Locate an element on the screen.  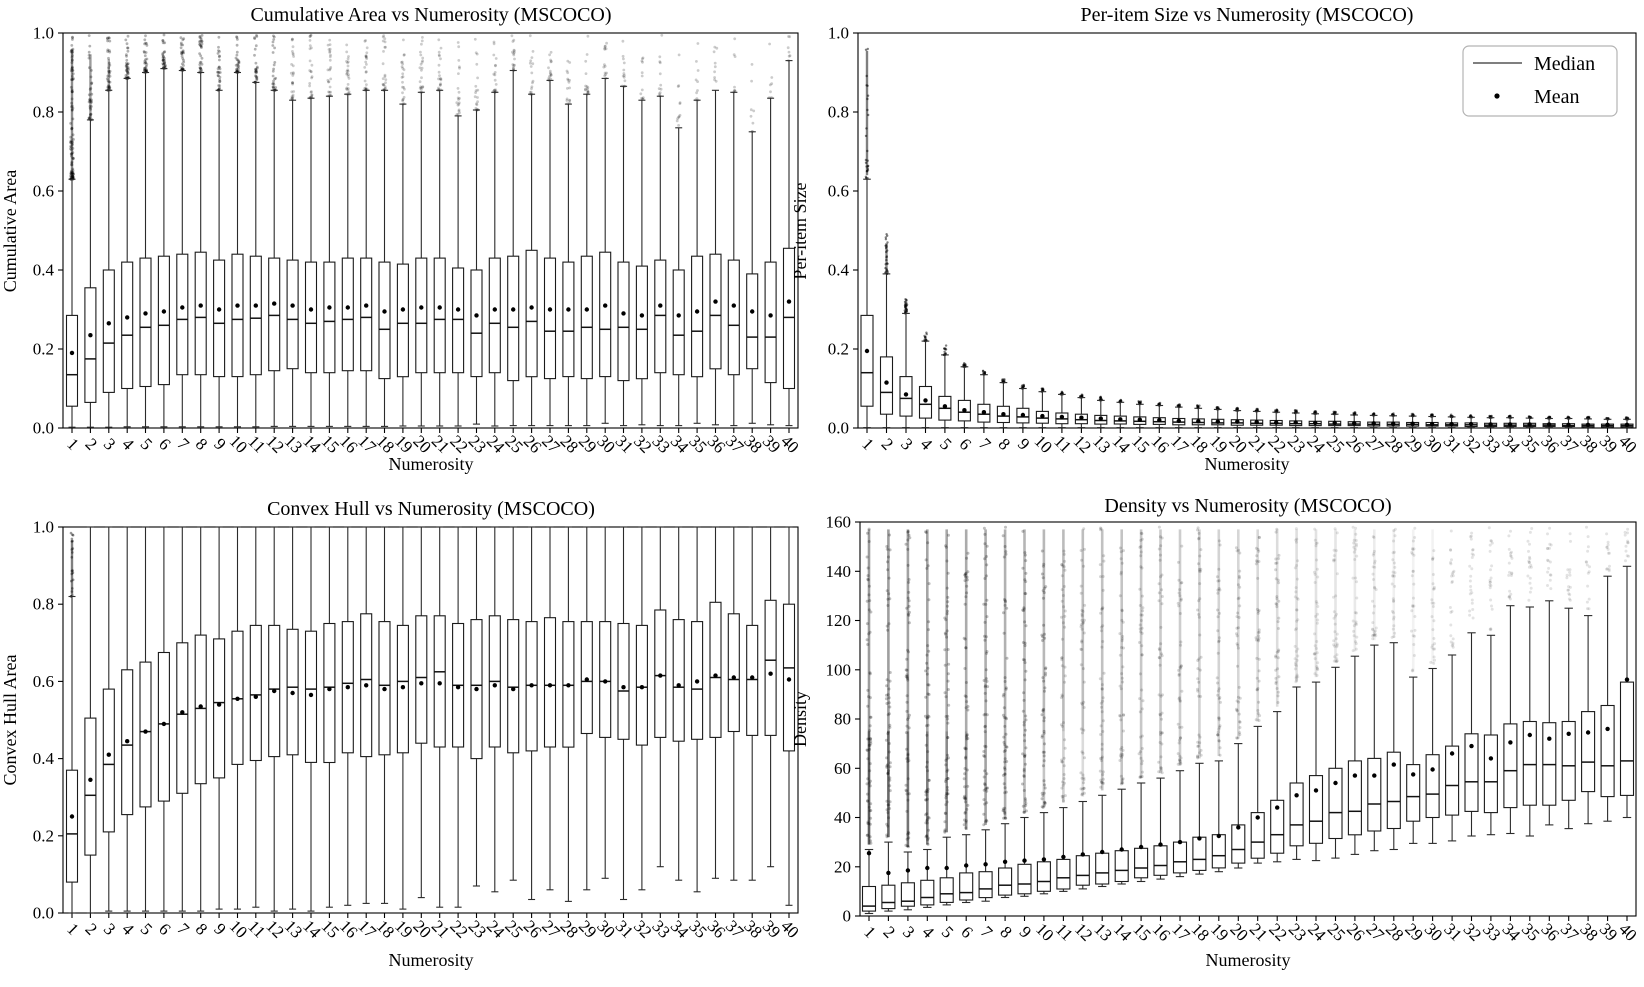
x-tick-label: 5 is located at coordinates (146, 443).